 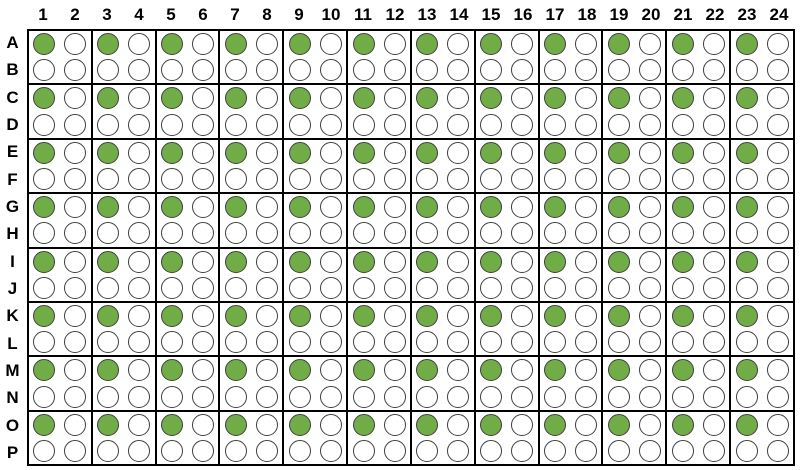 I want to click on block-K5, so click(x=187, y=329).